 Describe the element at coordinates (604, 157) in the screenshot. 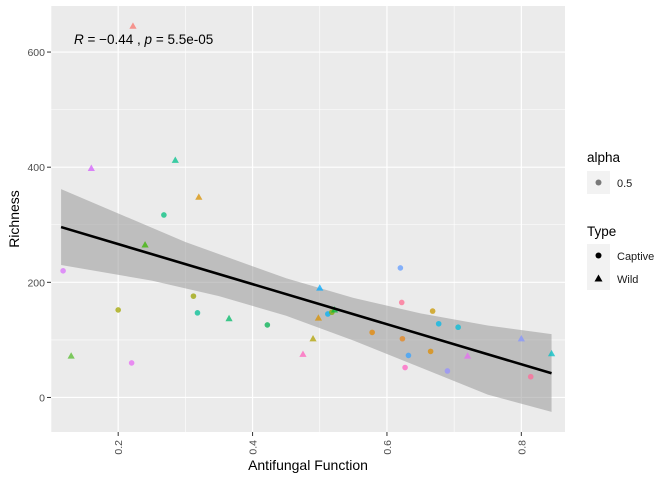

I see `legend-alpha-title: alpha` at that location.